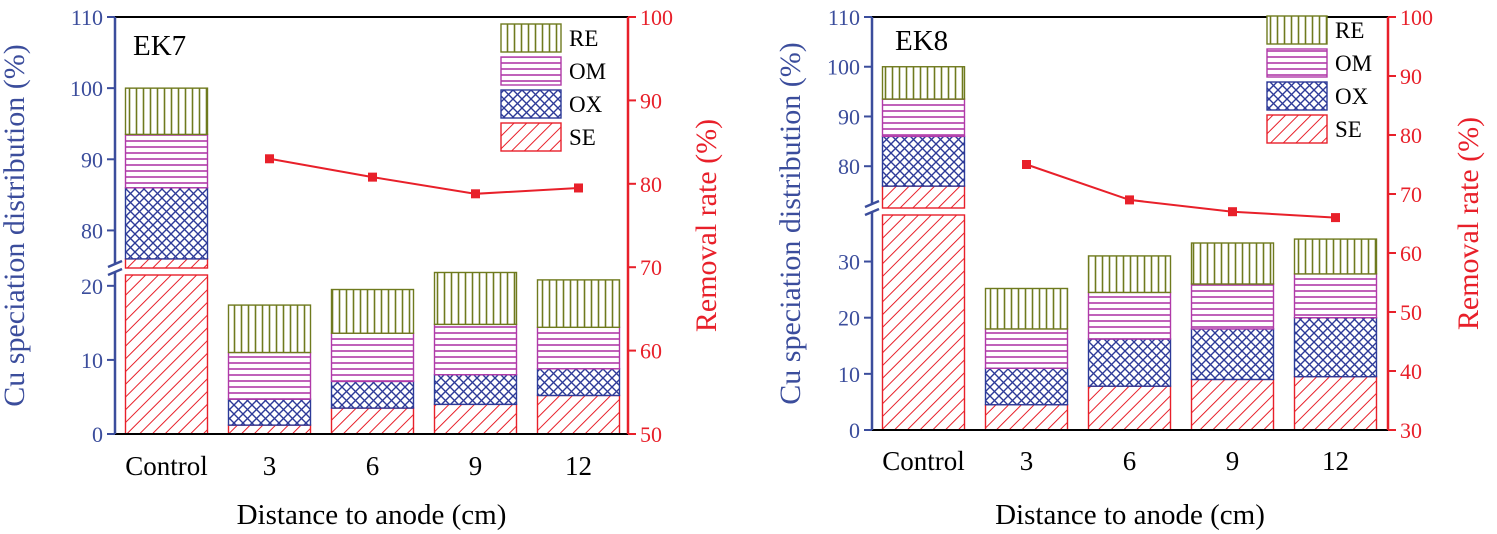 This screenshot has width=1497, height=534. Describe the element at coordinates (849, 262) in the screenshot. I see `y-tick-label: 30` at that location.